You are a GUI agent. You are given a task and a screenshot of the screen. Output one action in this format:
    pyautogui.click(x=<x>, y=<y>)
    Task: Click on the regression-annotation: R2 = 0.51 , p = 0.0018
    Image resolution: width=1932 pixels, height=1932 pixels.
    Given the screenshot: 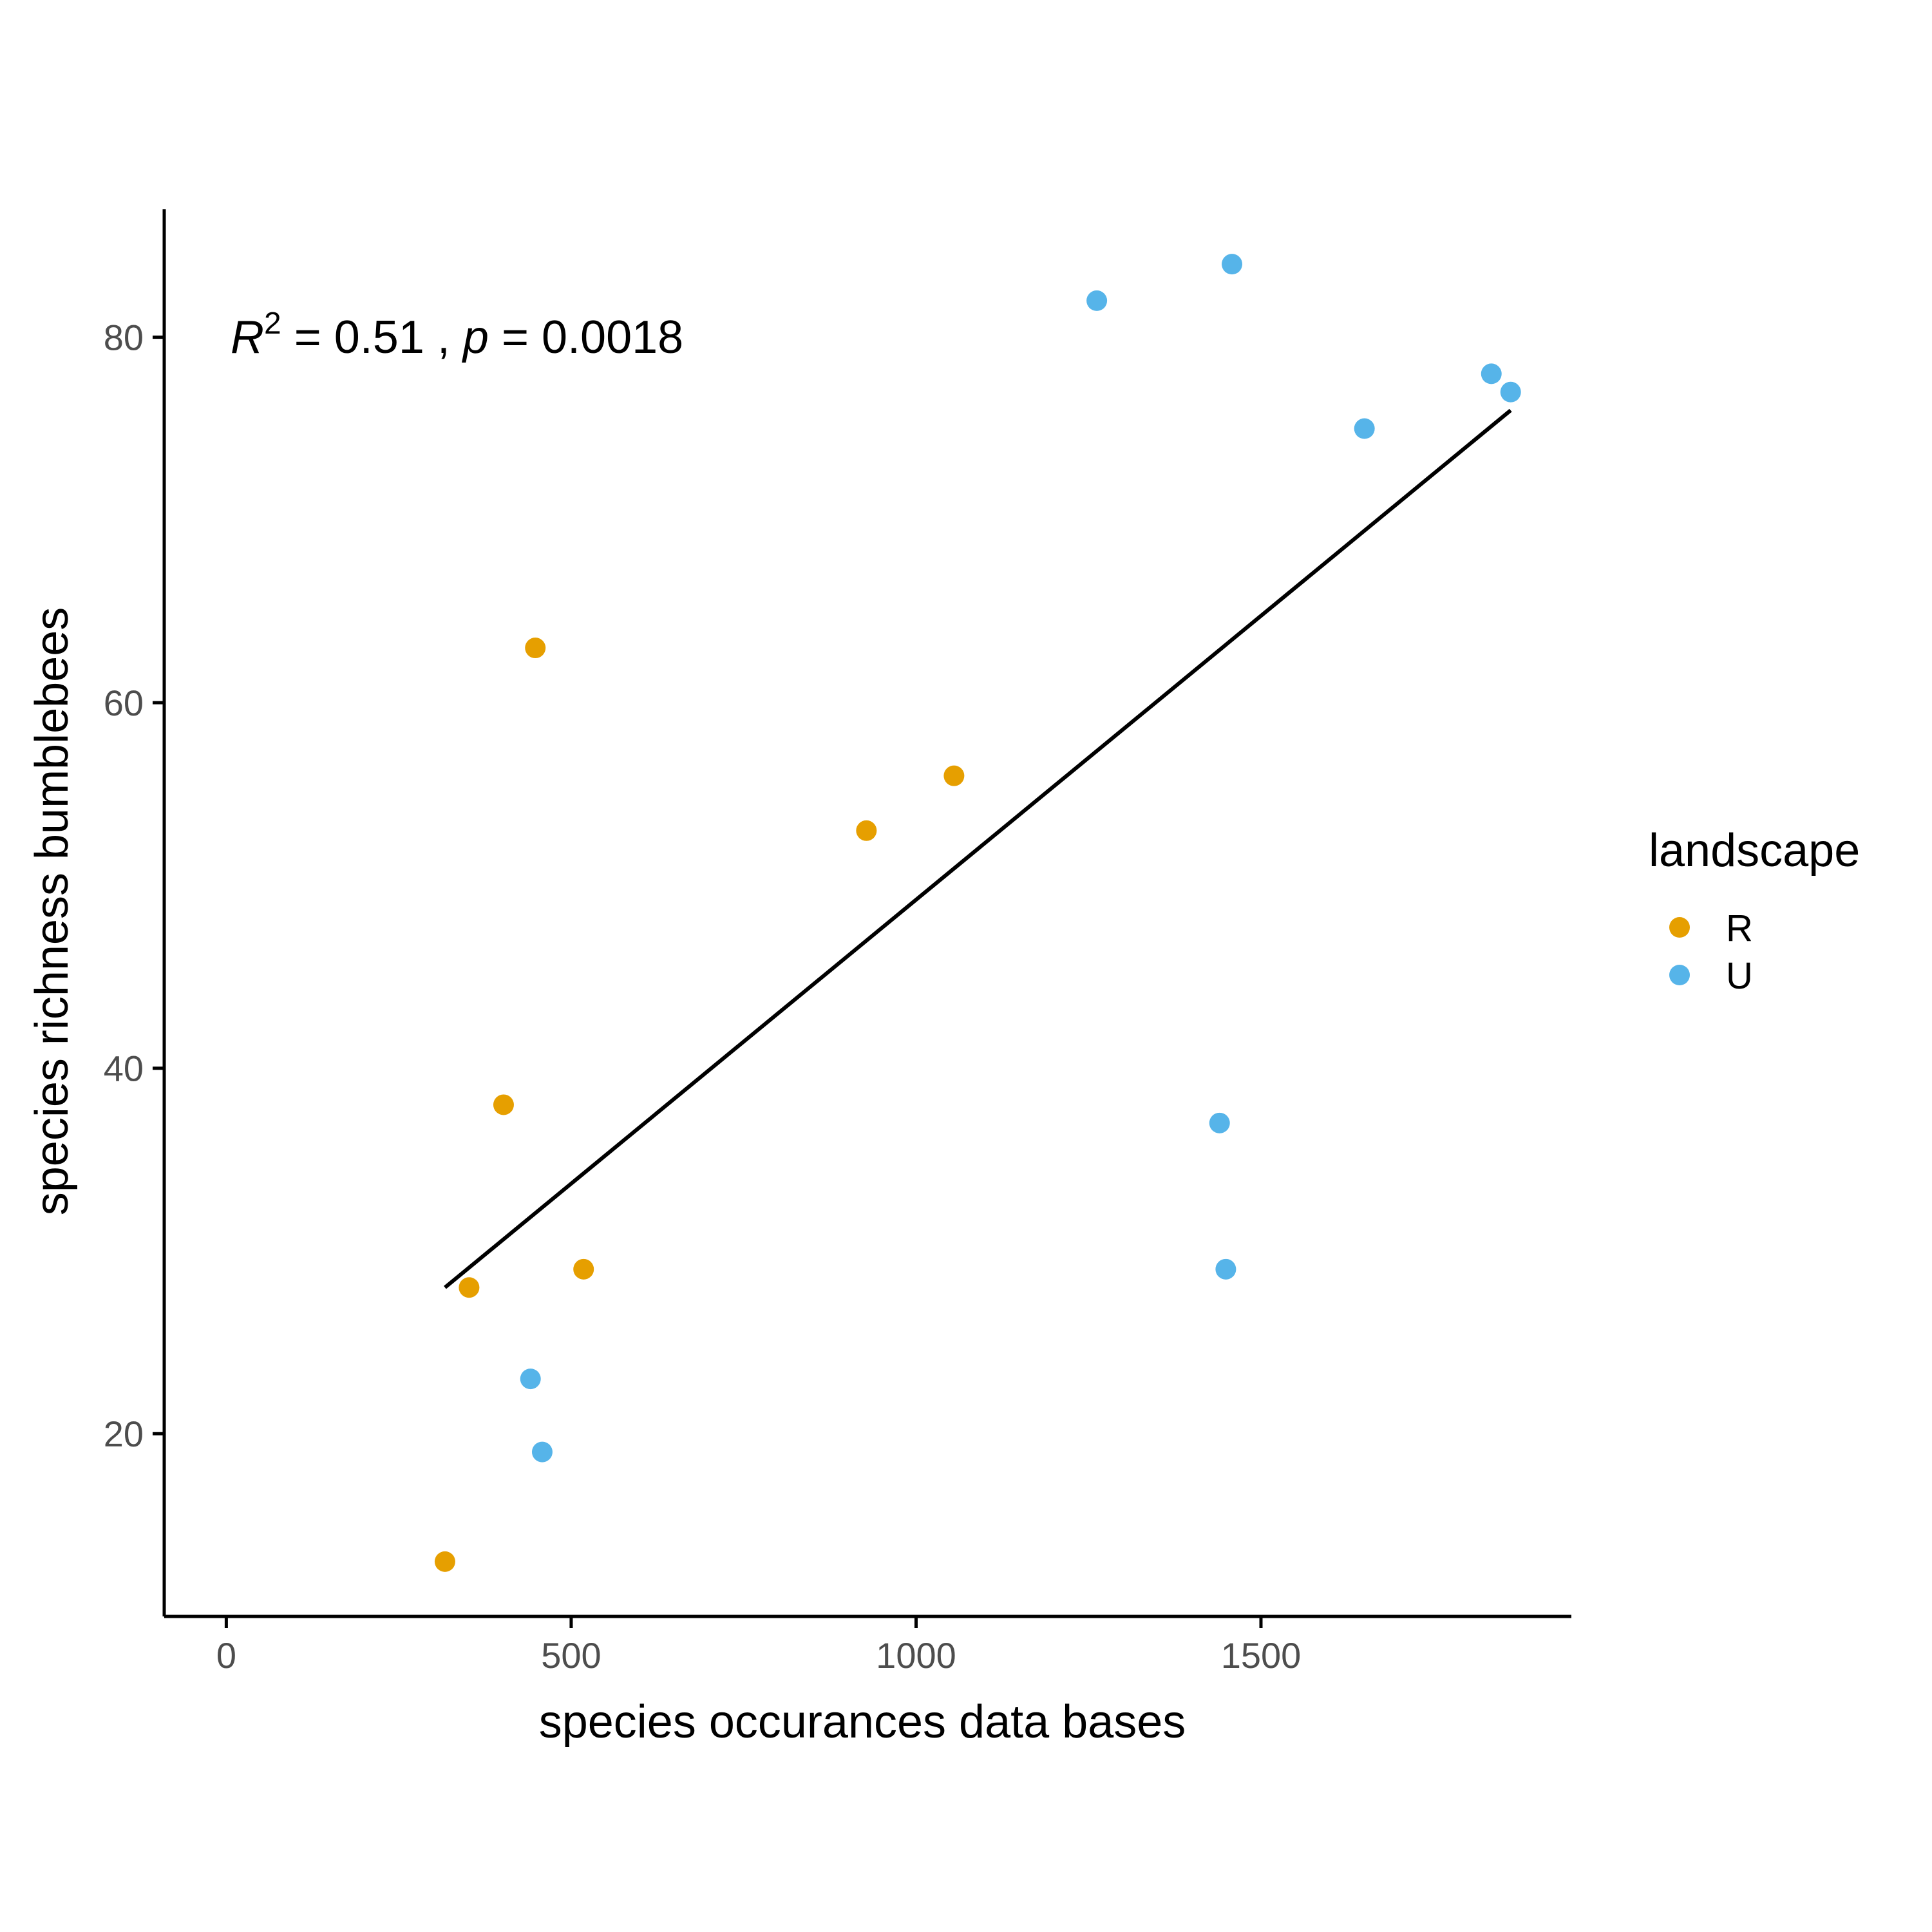 What is the action you would take?
    pyautogui.click(x=457, y=335)
    